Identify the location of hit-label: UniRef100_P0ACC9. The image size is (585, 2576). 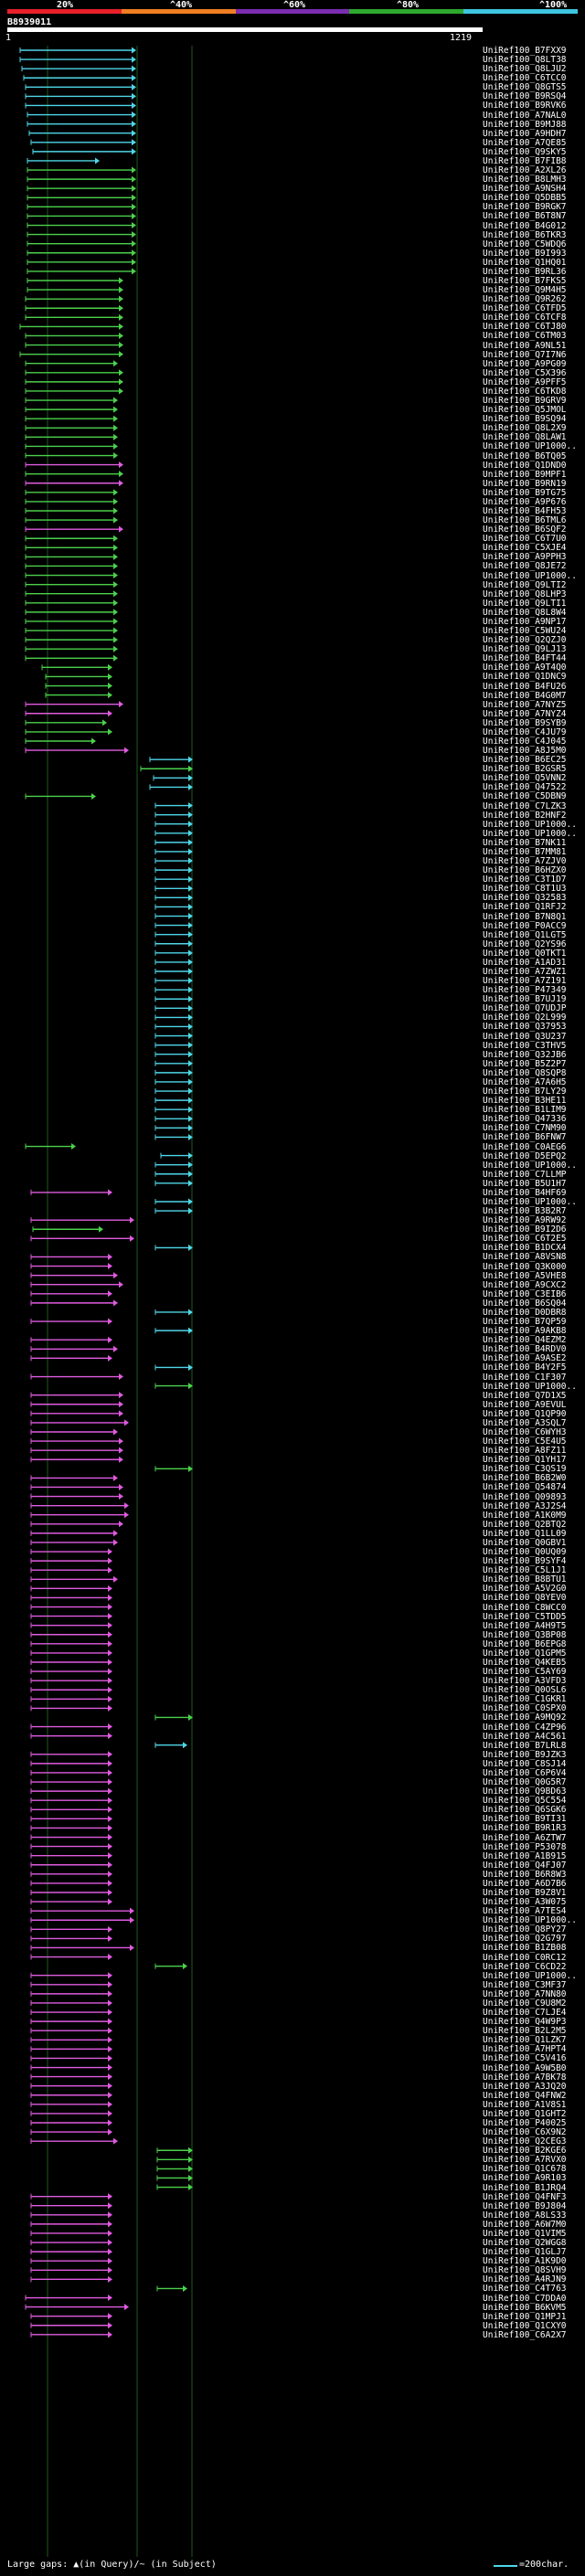
(525, 925).